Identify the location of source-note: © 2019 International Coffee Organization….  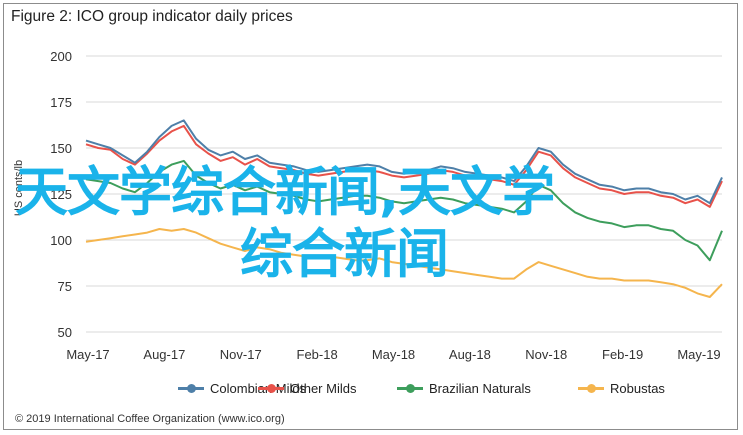
(150, 419).